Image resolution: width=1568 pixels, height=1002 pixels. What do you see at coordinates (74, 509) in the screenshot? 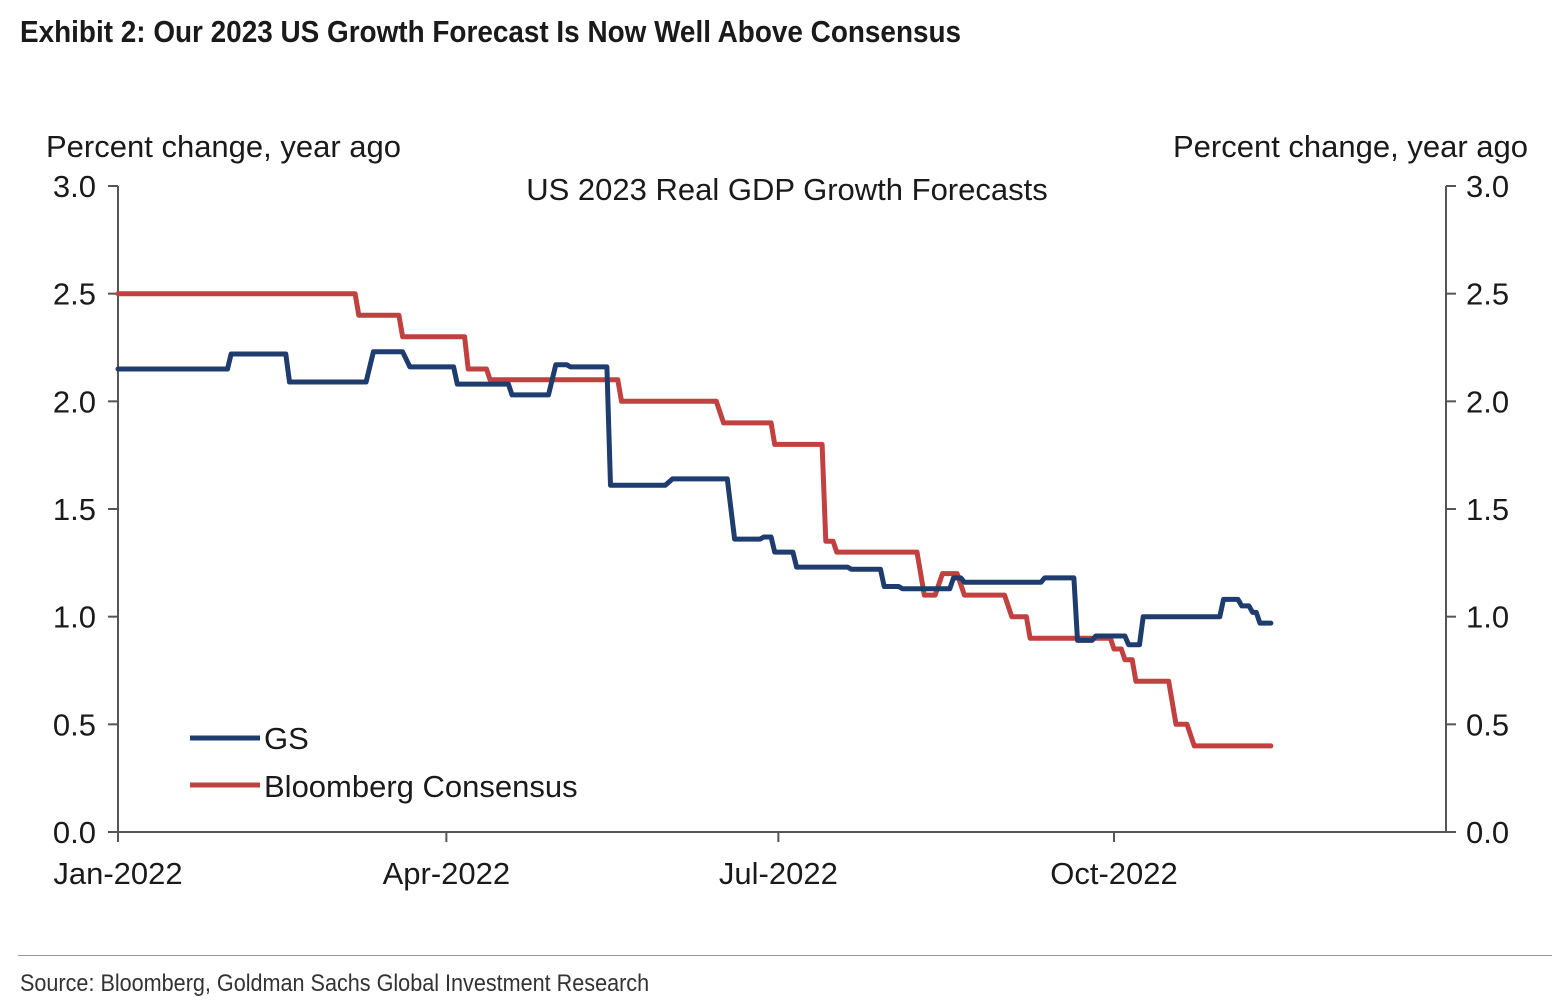
I see `y-tick-label-left: 1.5` at bounding box center [74, 509].